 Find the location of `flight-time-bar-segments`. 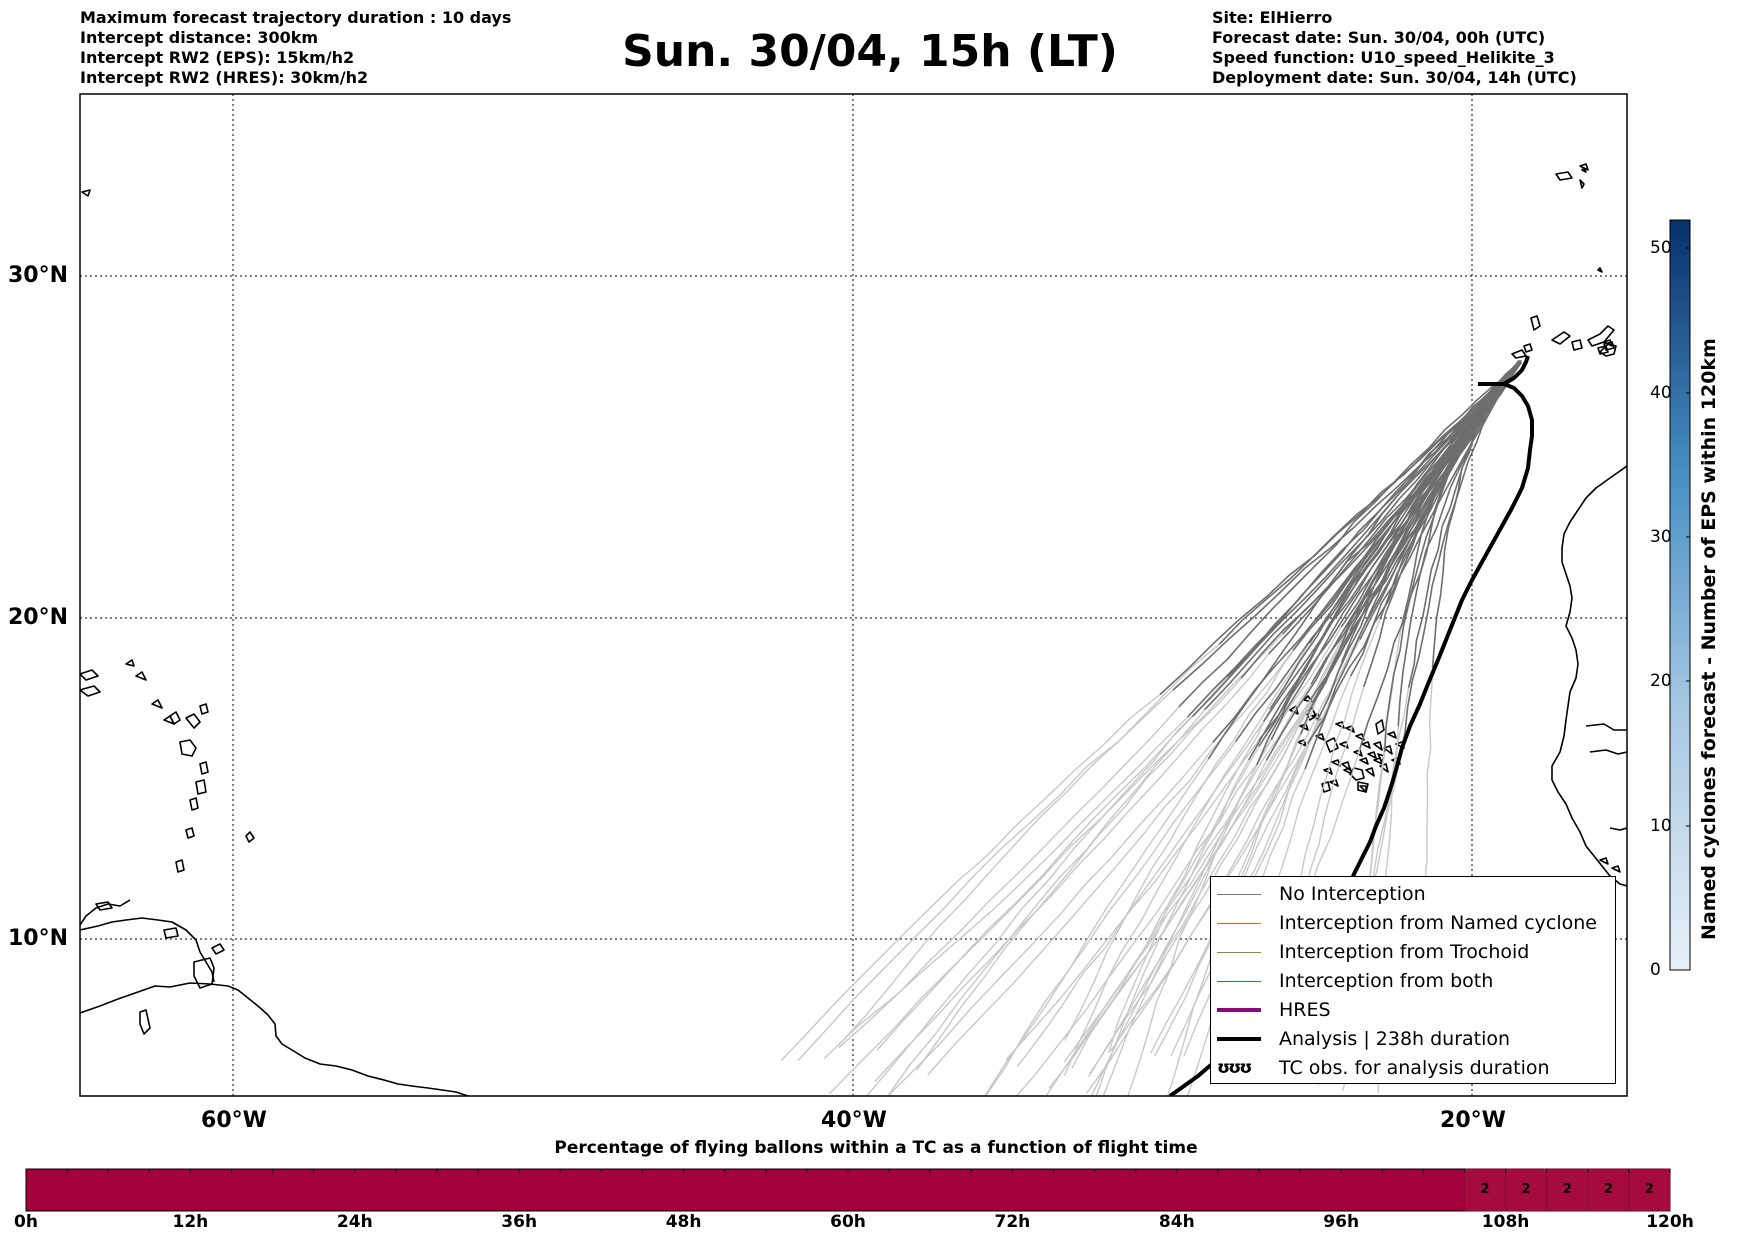

flight-time-bar-segments is located at coordinates (1567, 1190).